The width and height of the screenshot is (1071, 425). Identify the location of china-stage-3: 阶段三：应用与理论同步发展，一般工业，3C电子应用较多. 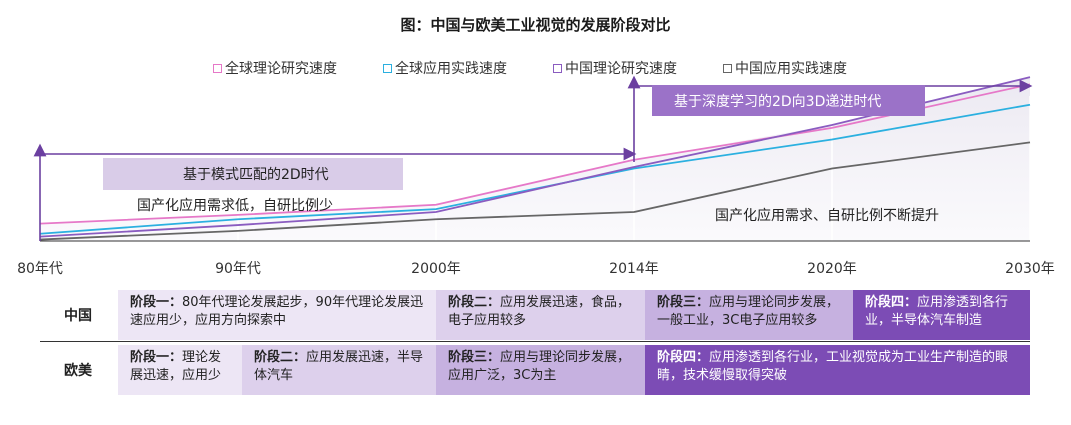
(749, 315).